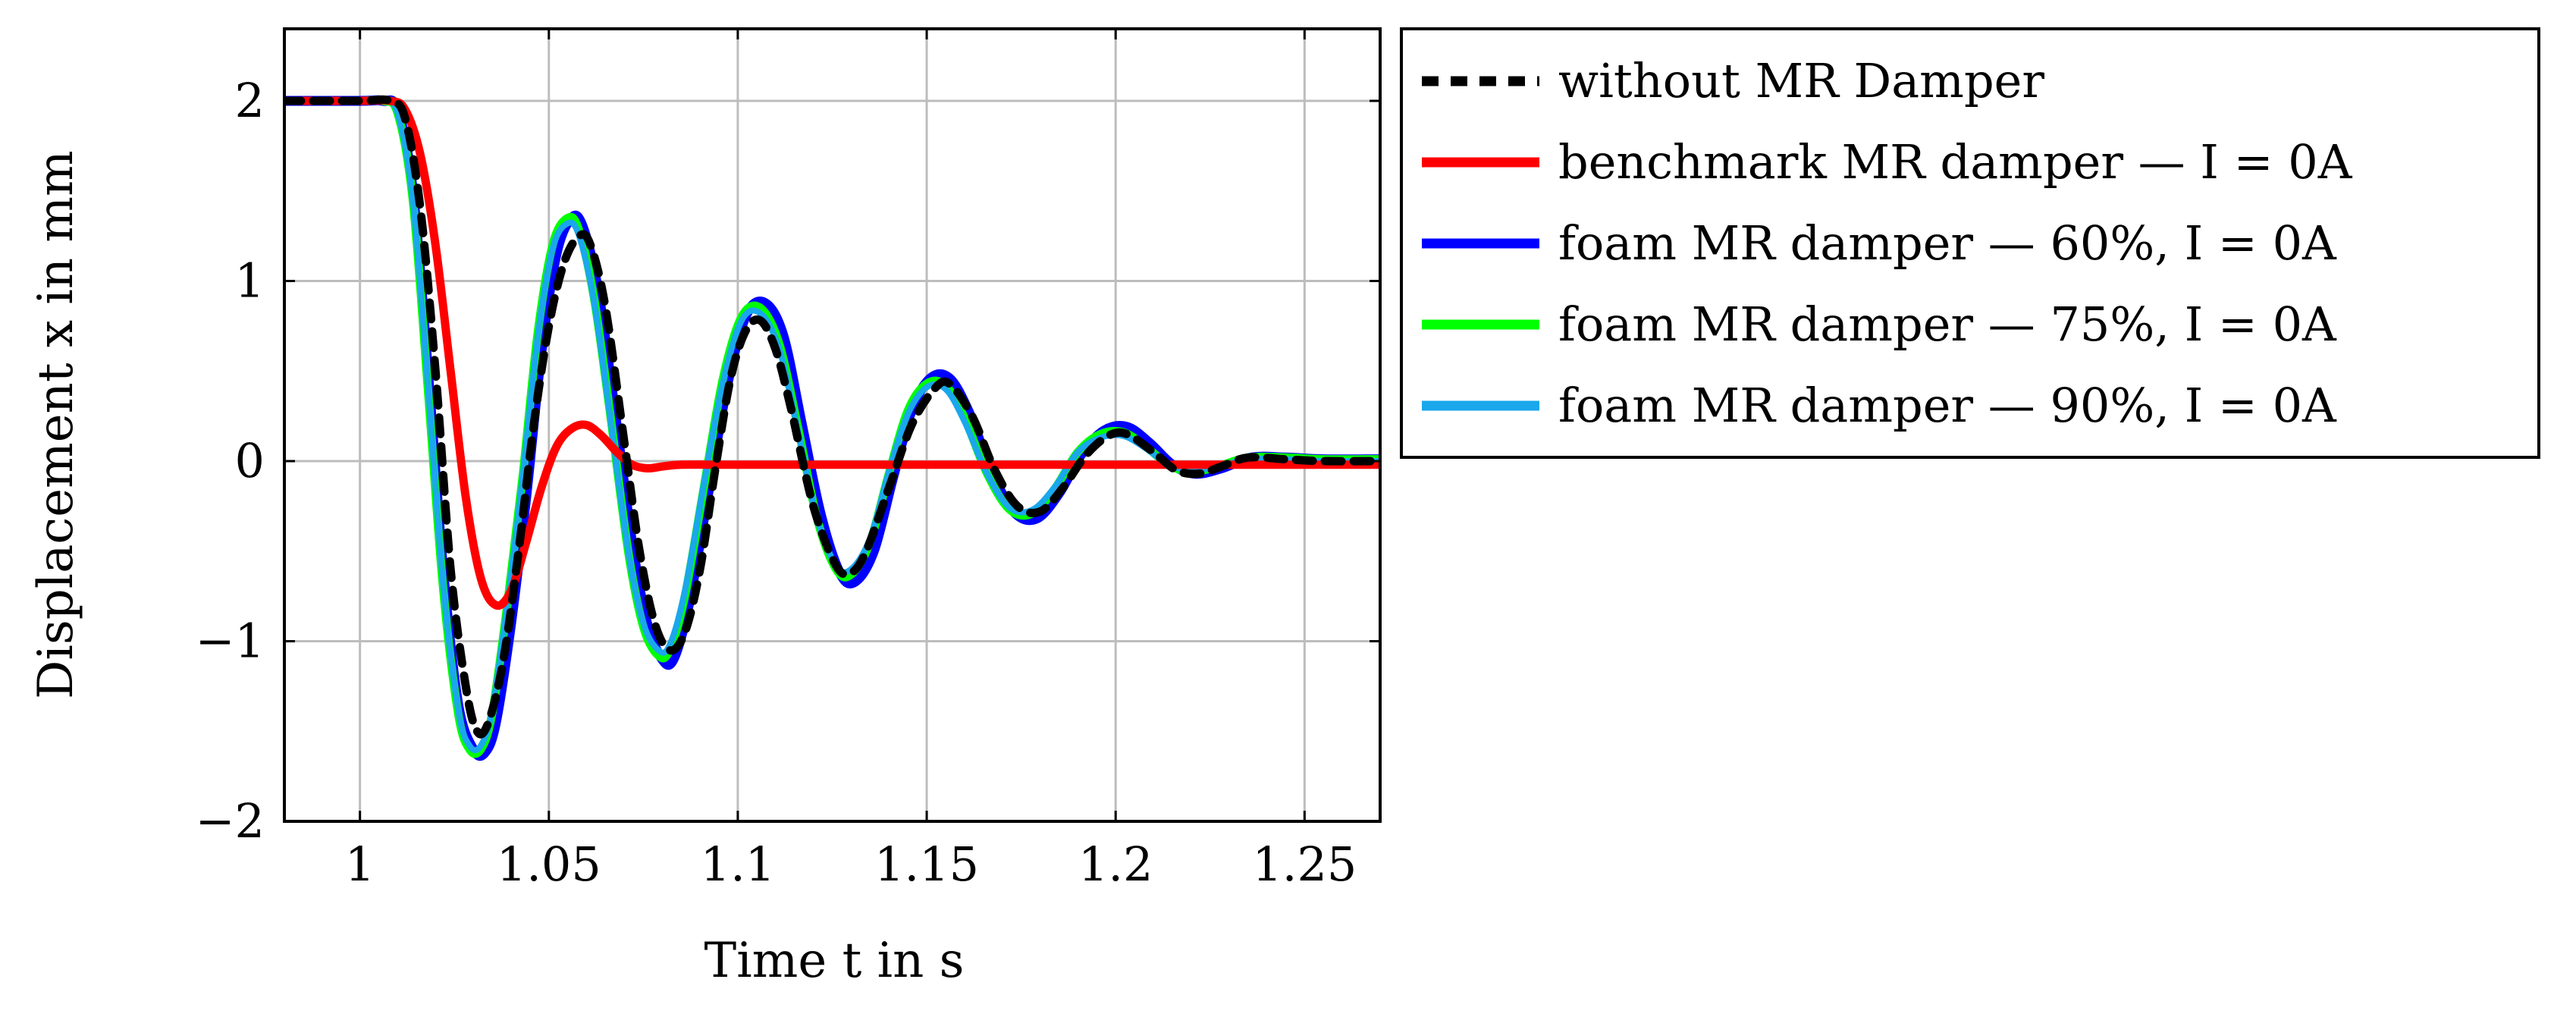 The width and height of the screenshot is (2576, 1017). What do you see at coordinates (1947, 406) in the screenshot?
I see `legend-label-4: foam MR damper — 90%, I = 0A` at bounding box center [1947, 406].